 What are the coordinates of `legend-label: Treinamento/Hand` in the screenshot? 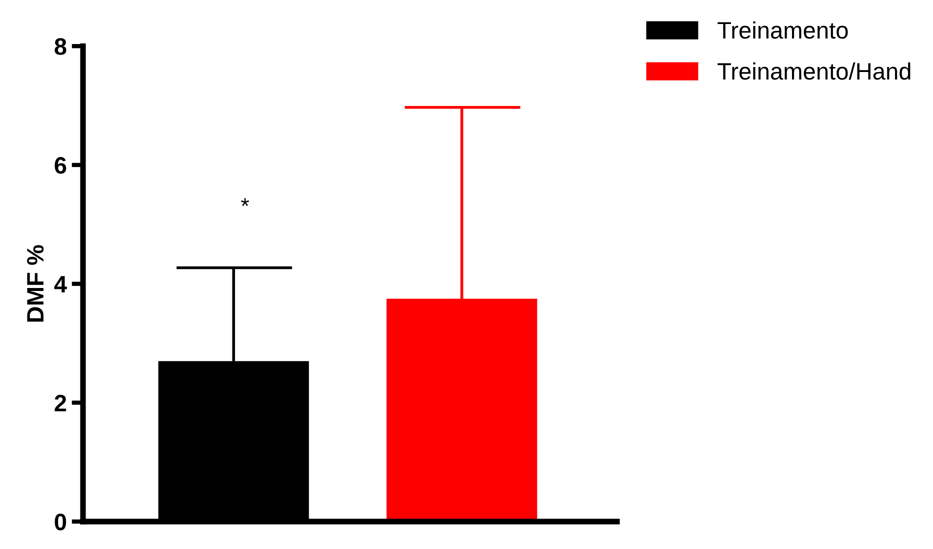 It's located at (814, 71).